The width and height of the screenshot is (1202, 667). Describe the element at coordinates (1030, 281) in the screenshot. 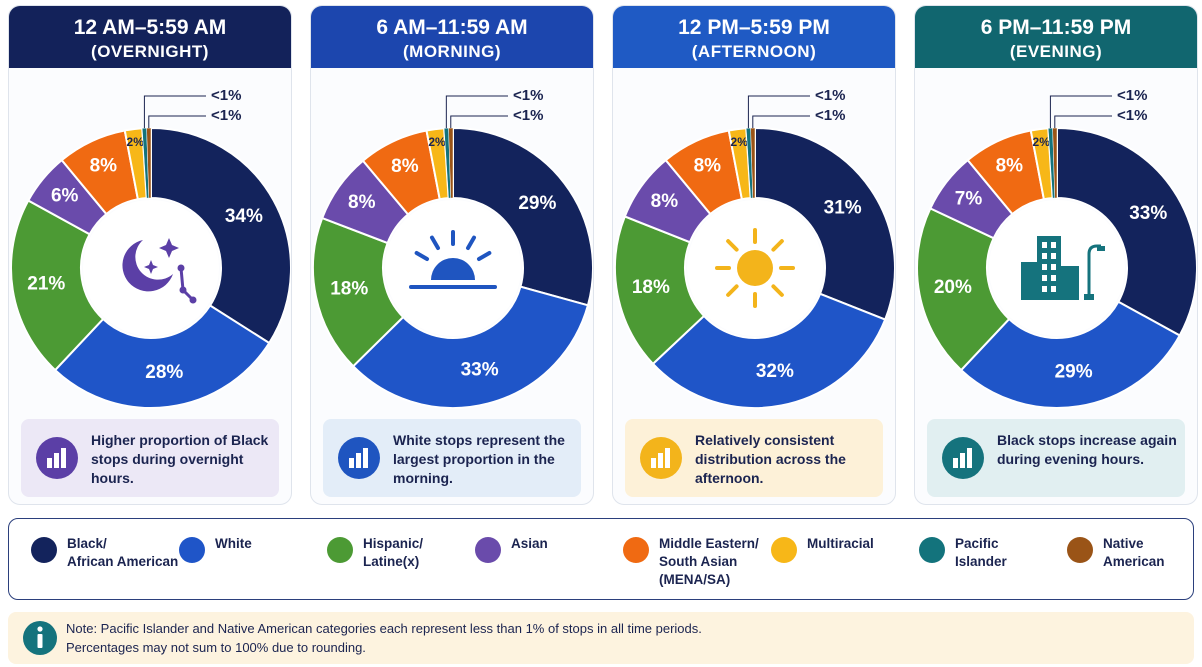

I see `building-icon` at that location.